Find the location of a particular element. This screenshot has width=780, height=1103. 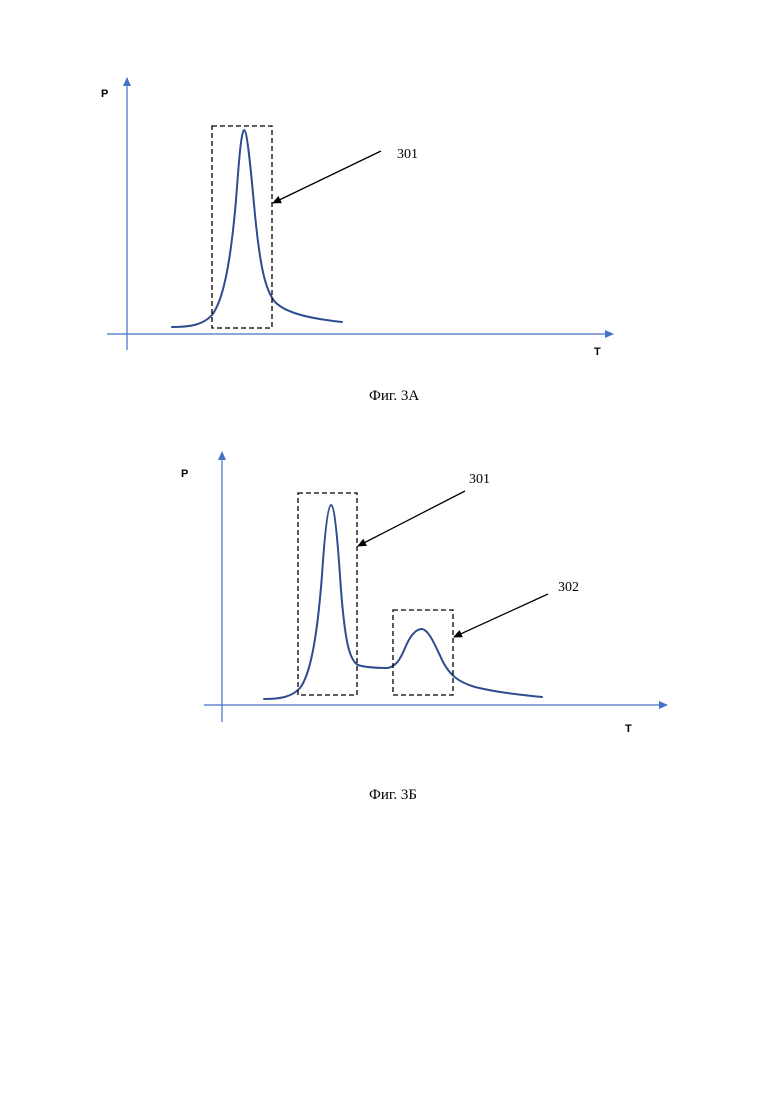

fig3a-y-axis-label: P is located at coordinates (104, 94).